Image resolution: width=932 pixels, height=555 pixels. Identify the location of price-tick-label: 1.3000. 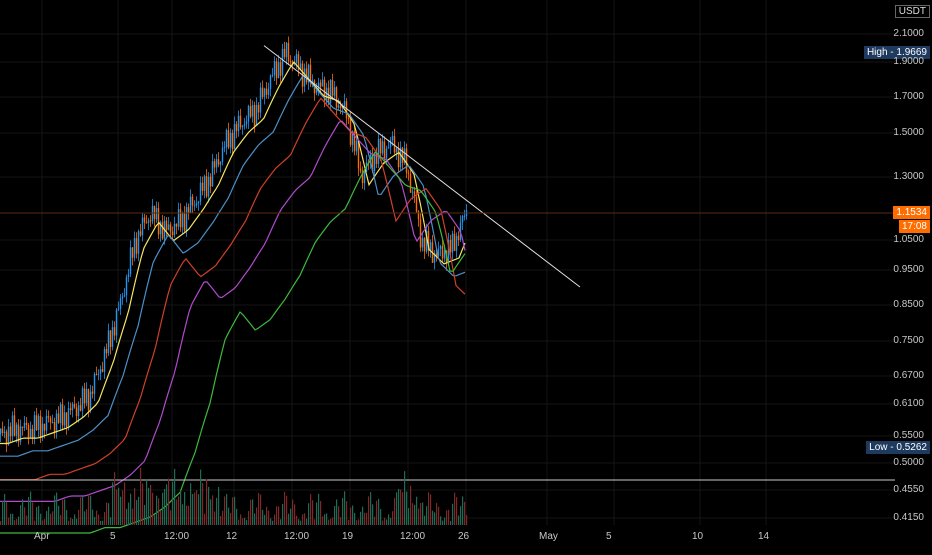
(908, 176).